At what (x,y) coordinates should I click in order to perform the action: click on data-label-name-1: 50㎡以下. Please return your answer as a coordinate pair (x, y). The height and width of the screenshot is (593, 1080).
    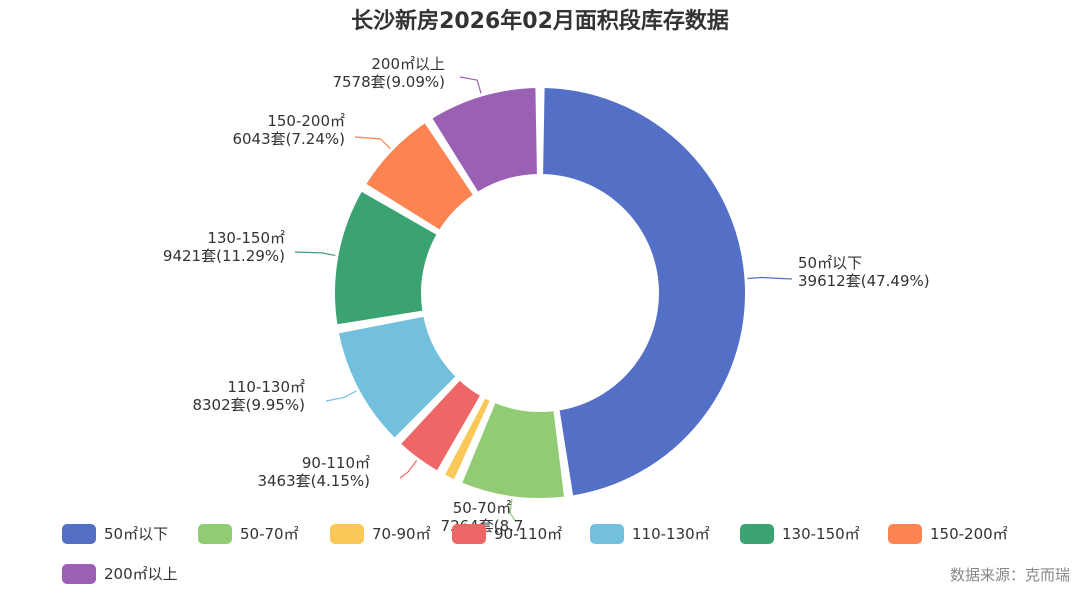
    Looking at the image, I should click on (830, 263).